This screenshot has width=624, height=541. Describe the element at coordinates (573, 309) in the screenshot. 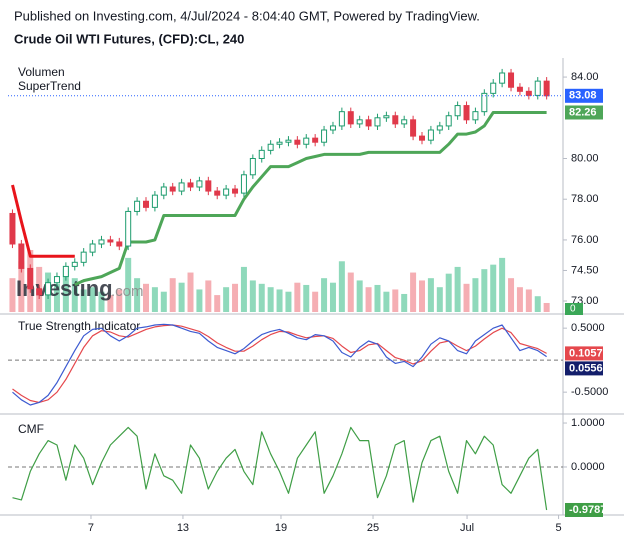

I see `volume-tick-label: 0` at that location.